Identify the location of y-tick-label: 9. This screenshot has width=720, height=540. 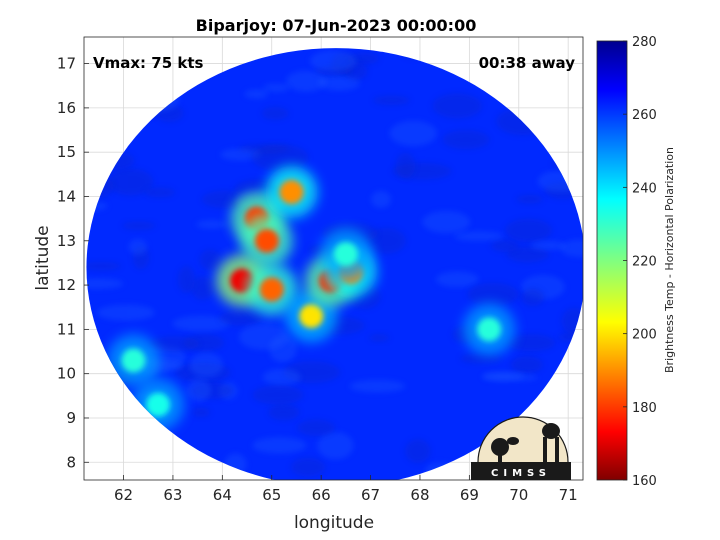
(71, 418).